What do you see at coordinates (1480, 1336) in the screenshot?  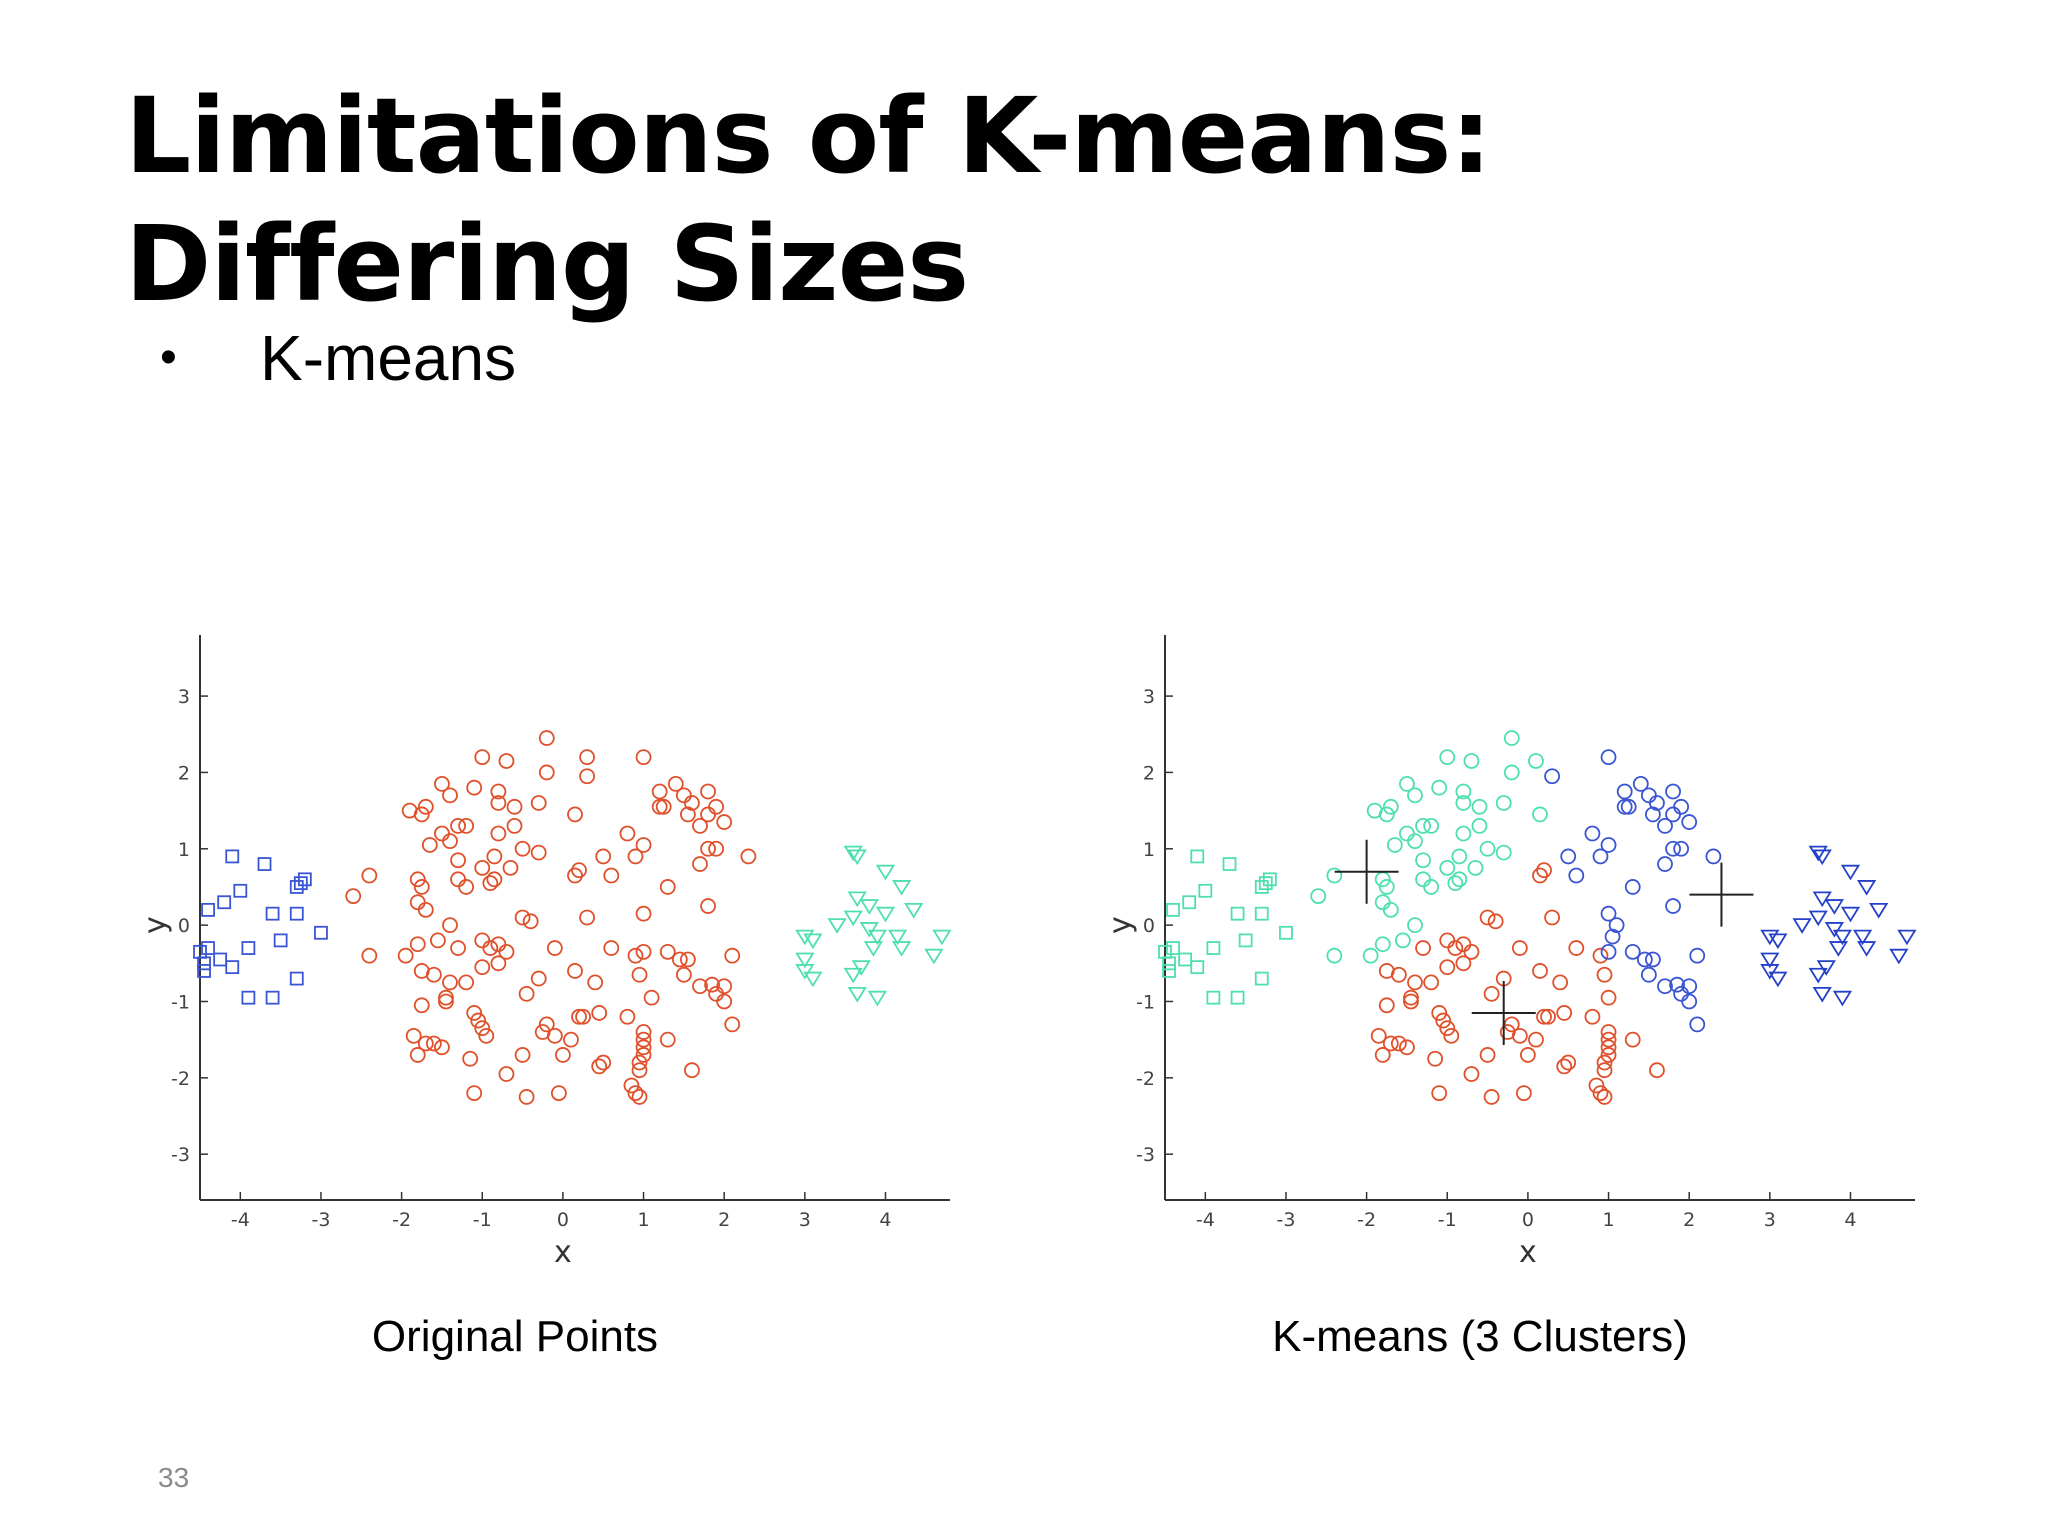 I see `caption-kmeans-clusters: K-means (3 Clusters)` at bounding box center [1480, 1336].